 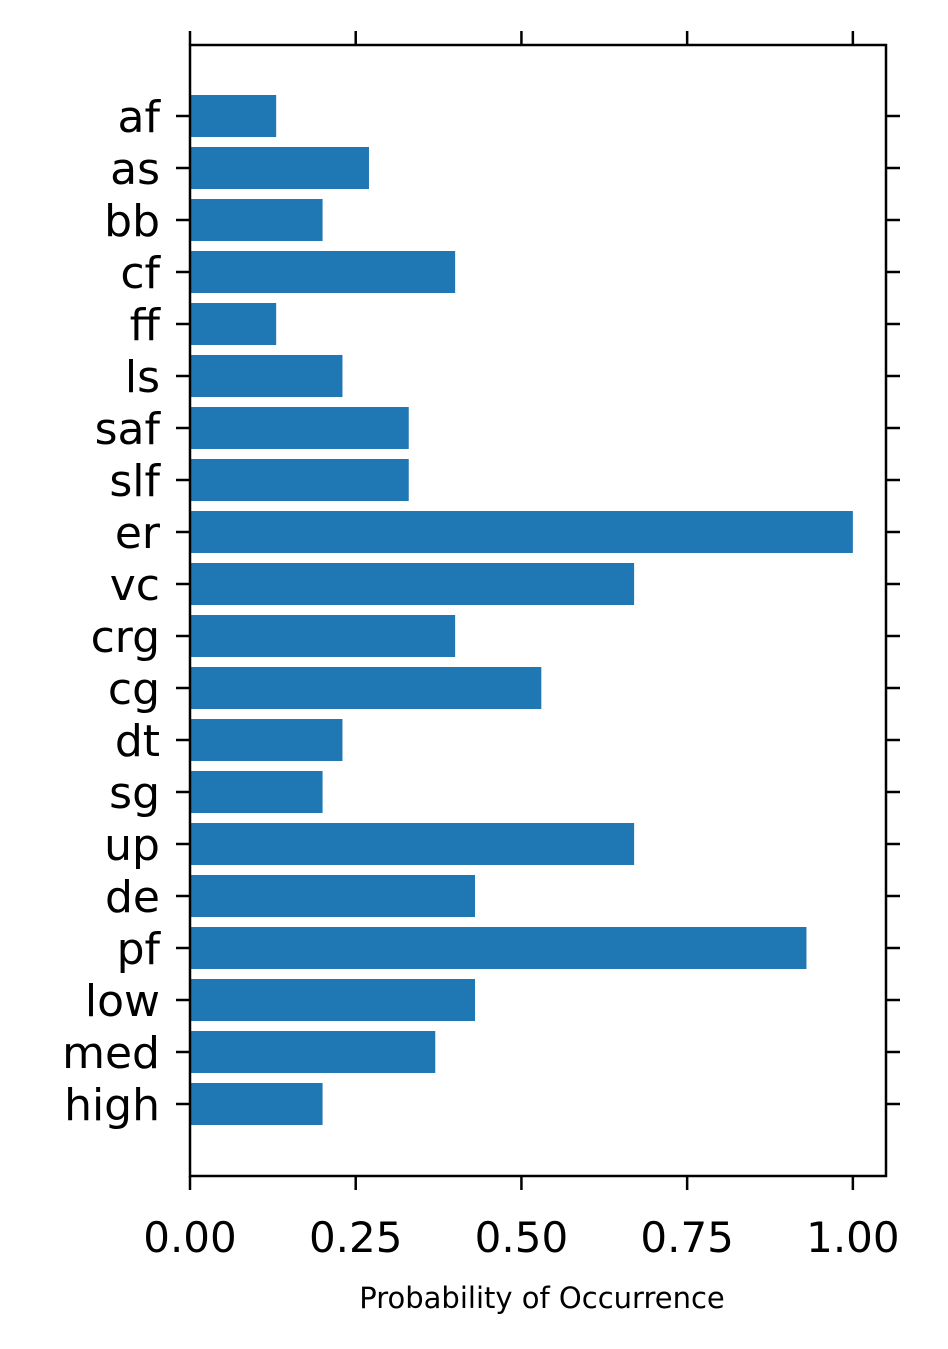 I want to click on y-tick-label-de: de, so click(x=132, y=897).